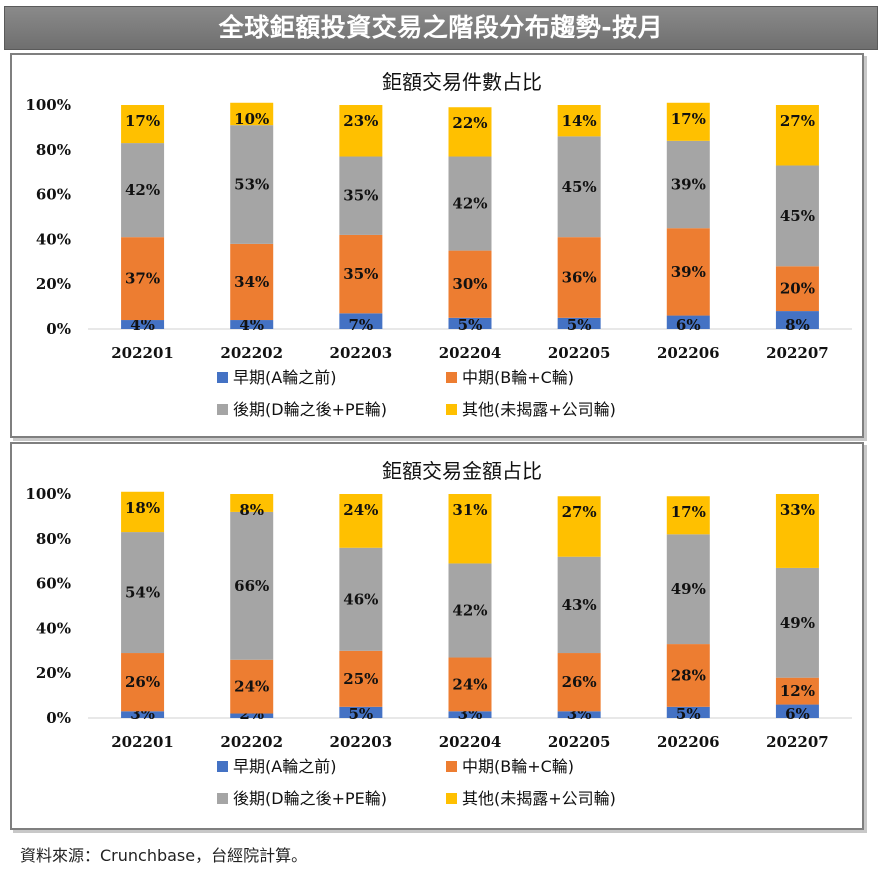 This screenshot has width=886, height=876. Describe the element at coordinates (688, 185) in the screenshot. I see `data-label: 39%` at that location.